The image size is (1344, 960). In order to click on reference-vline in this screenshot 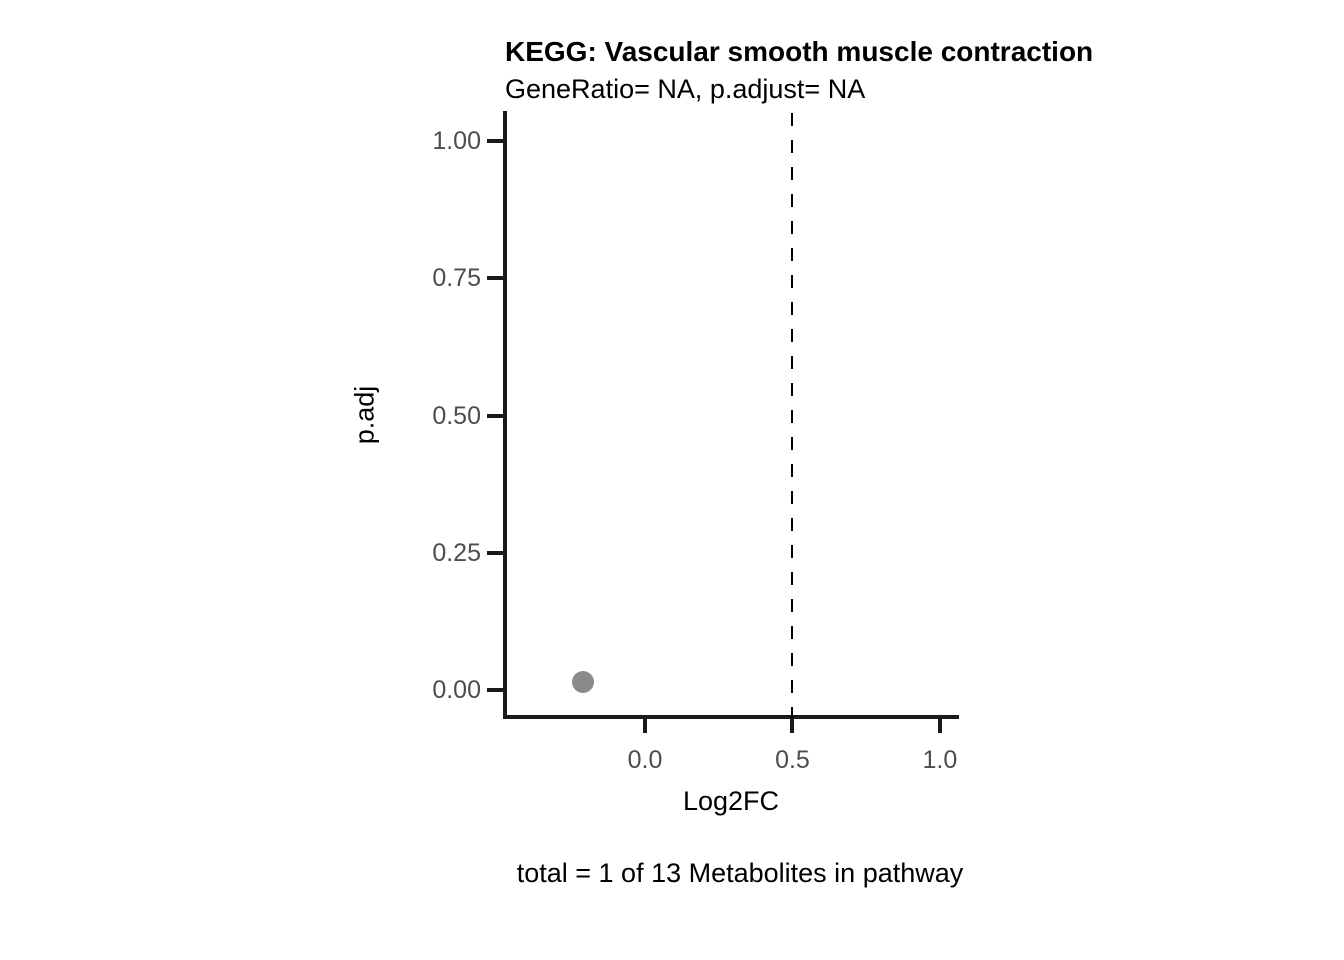, I will do `click(792, 415)`.